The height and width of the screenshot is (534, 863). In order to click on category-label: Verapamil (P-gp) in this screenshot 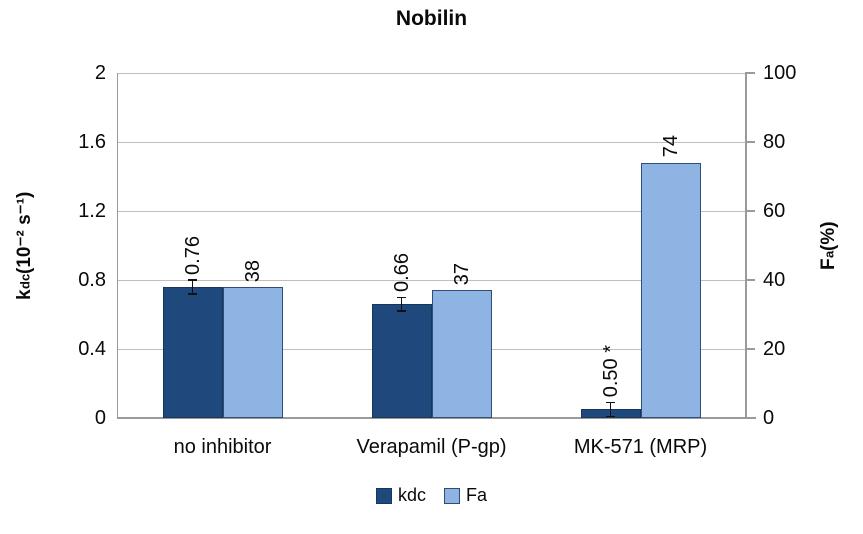, I will do `click(431, 447)`.